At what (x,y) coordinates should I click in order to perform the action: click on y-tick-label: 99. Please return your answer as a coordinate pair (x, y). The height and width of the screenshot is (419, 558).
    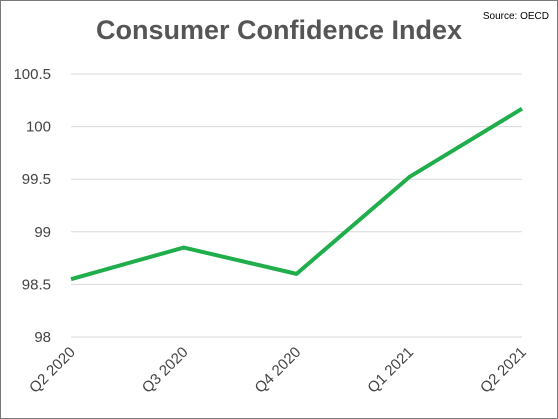
    Looking at the image, I should click on (42, 232).